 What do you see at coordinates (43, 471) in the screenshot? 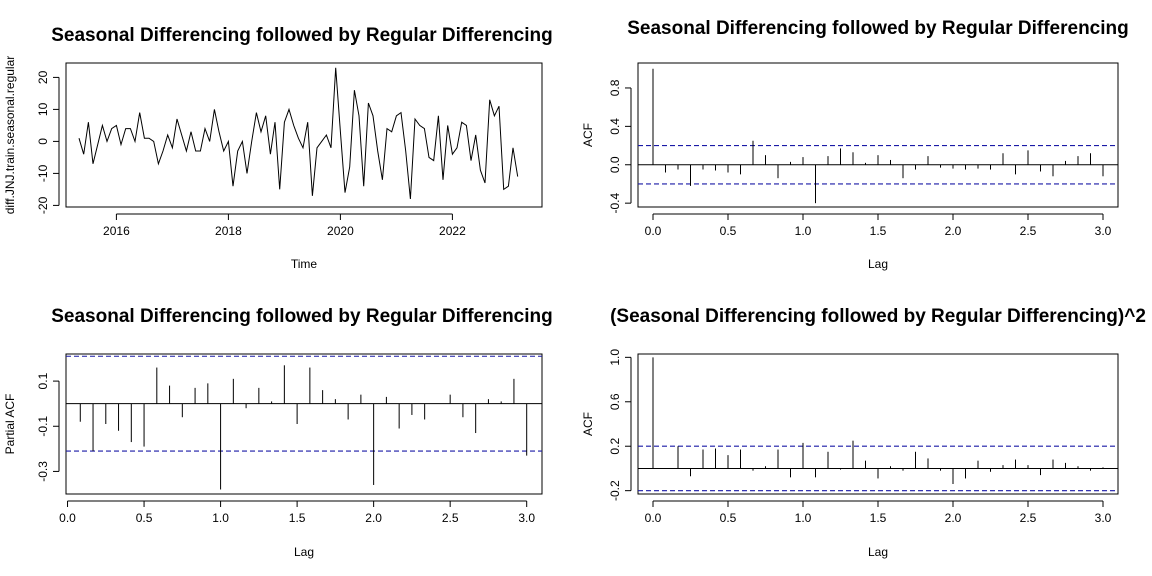
I see `y-tick-label: -0.3` at bounding box center [43, 471].